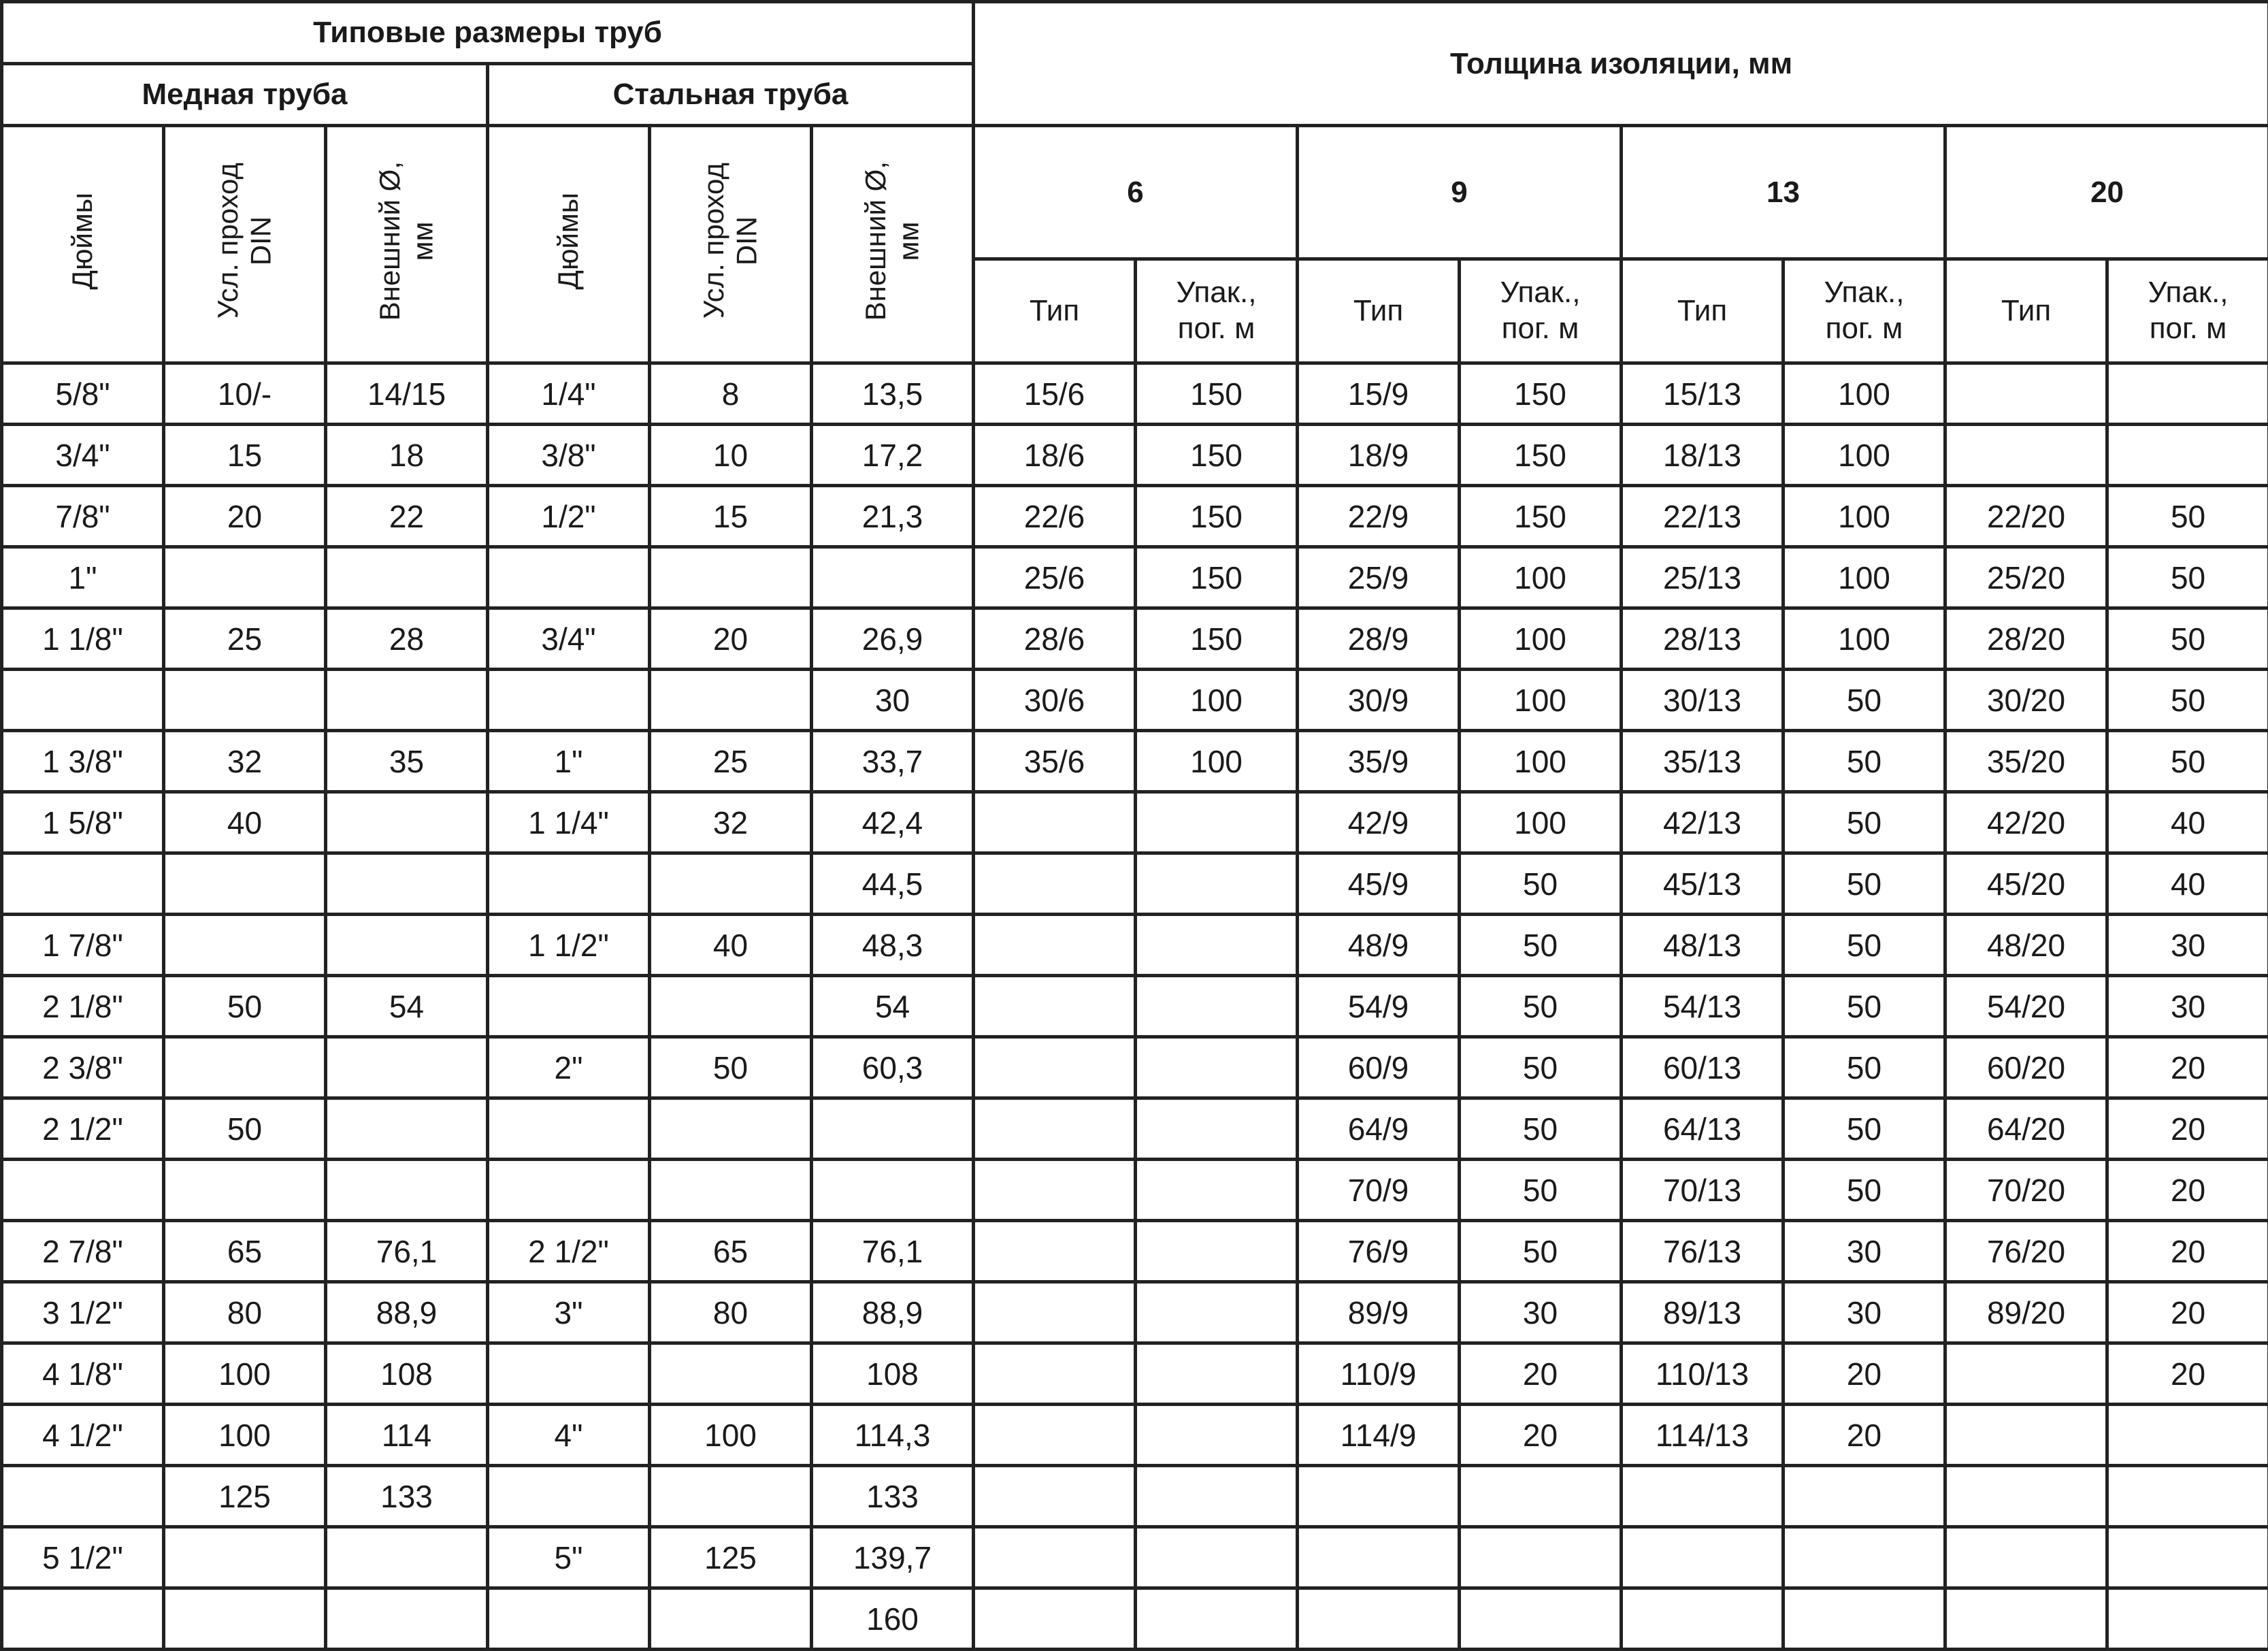 The width and height of the screenshot is (2268, 1651). What do you see at coordinates (245, 639) in the screenshot?
I see `table-cell: 25` at bounding box center [245, 639].